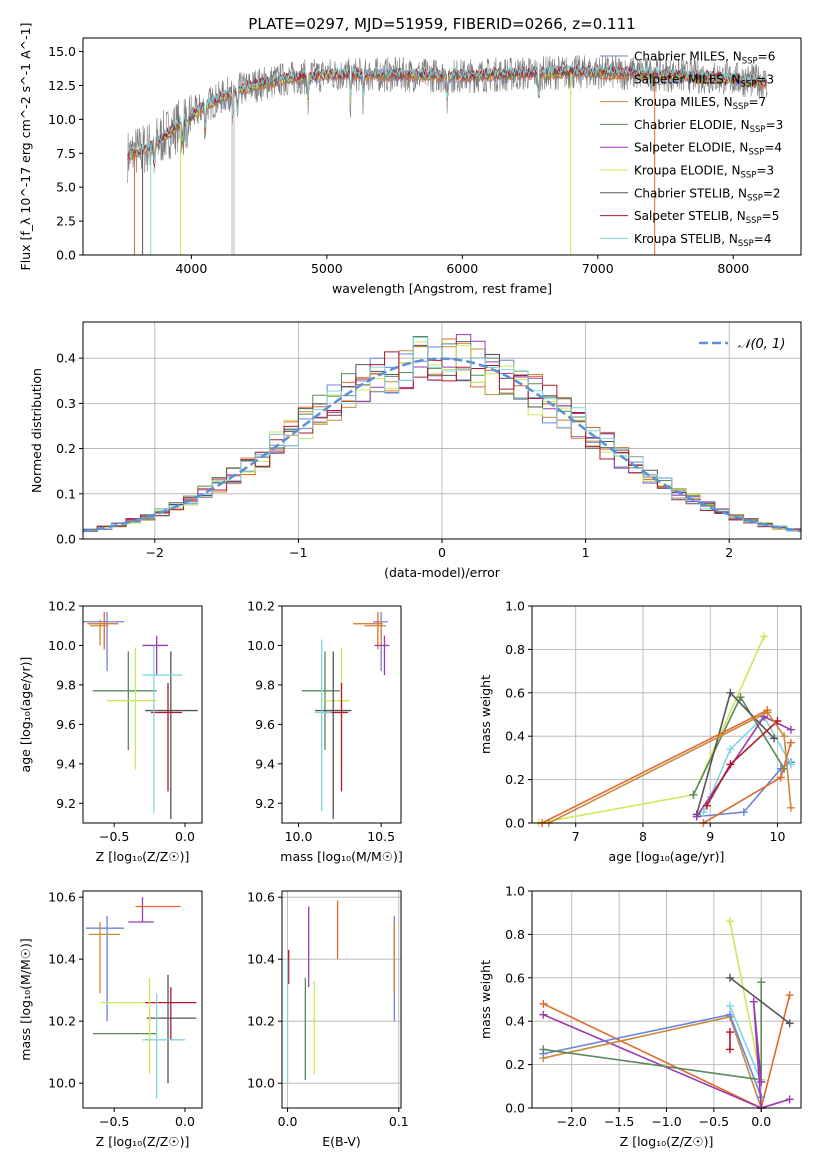 This screenshot has width=819, height=1170. What do you see at coordinates (261, 897) in the screenshot?
I see `y-tick-label: 10.6` at bounding box center [261, 897].